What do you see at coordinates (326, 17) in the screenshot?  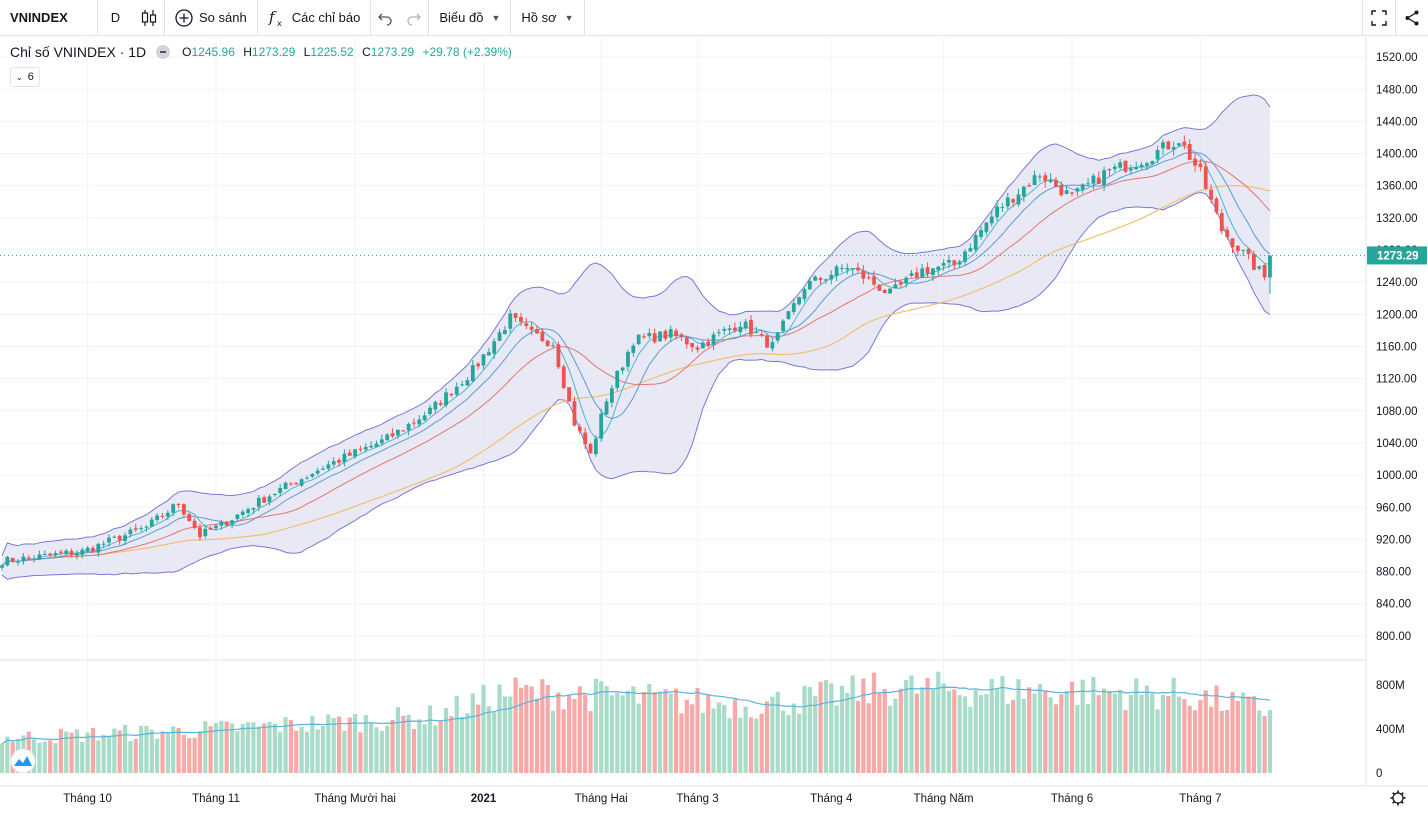 I see `indicators-label: Các chỉ báo` at bounding box center [326, 17].